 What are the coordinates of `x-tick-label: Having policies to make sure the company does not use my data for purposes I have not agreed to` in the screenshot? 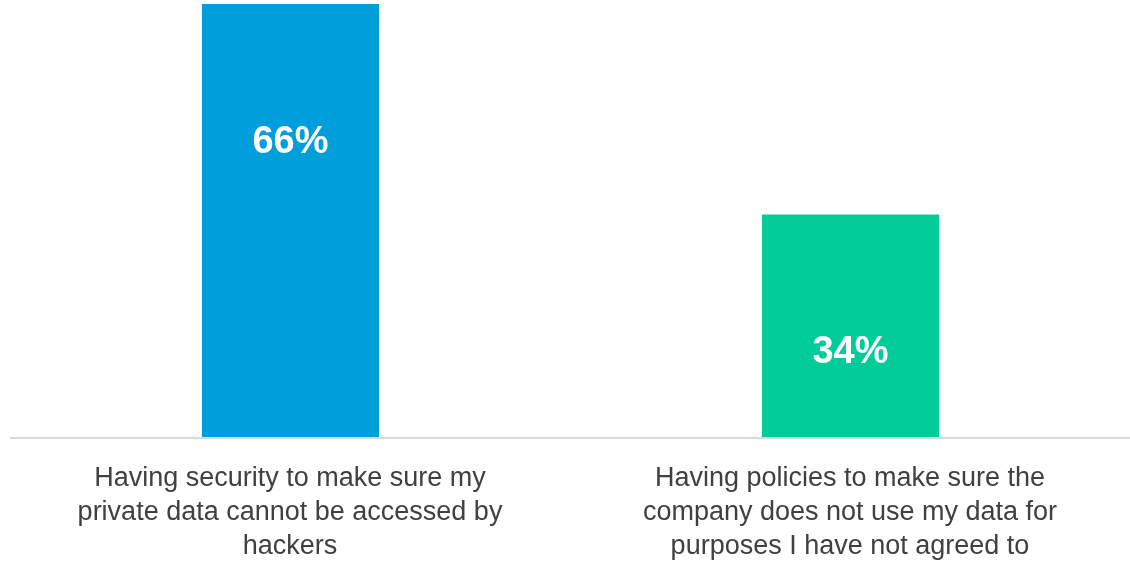 It's located at (850, 511).